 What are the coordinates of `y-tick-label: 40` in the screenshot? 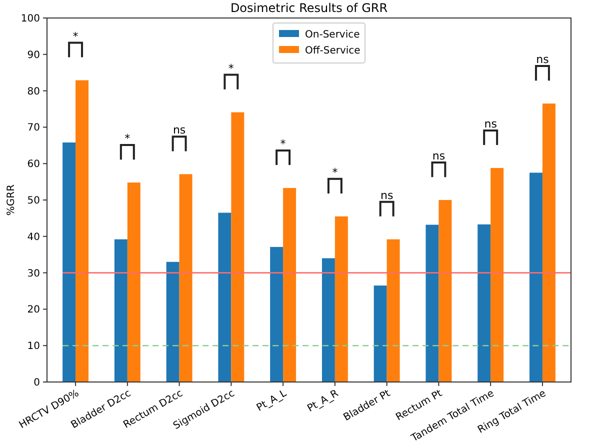 It's located at (33, 237).